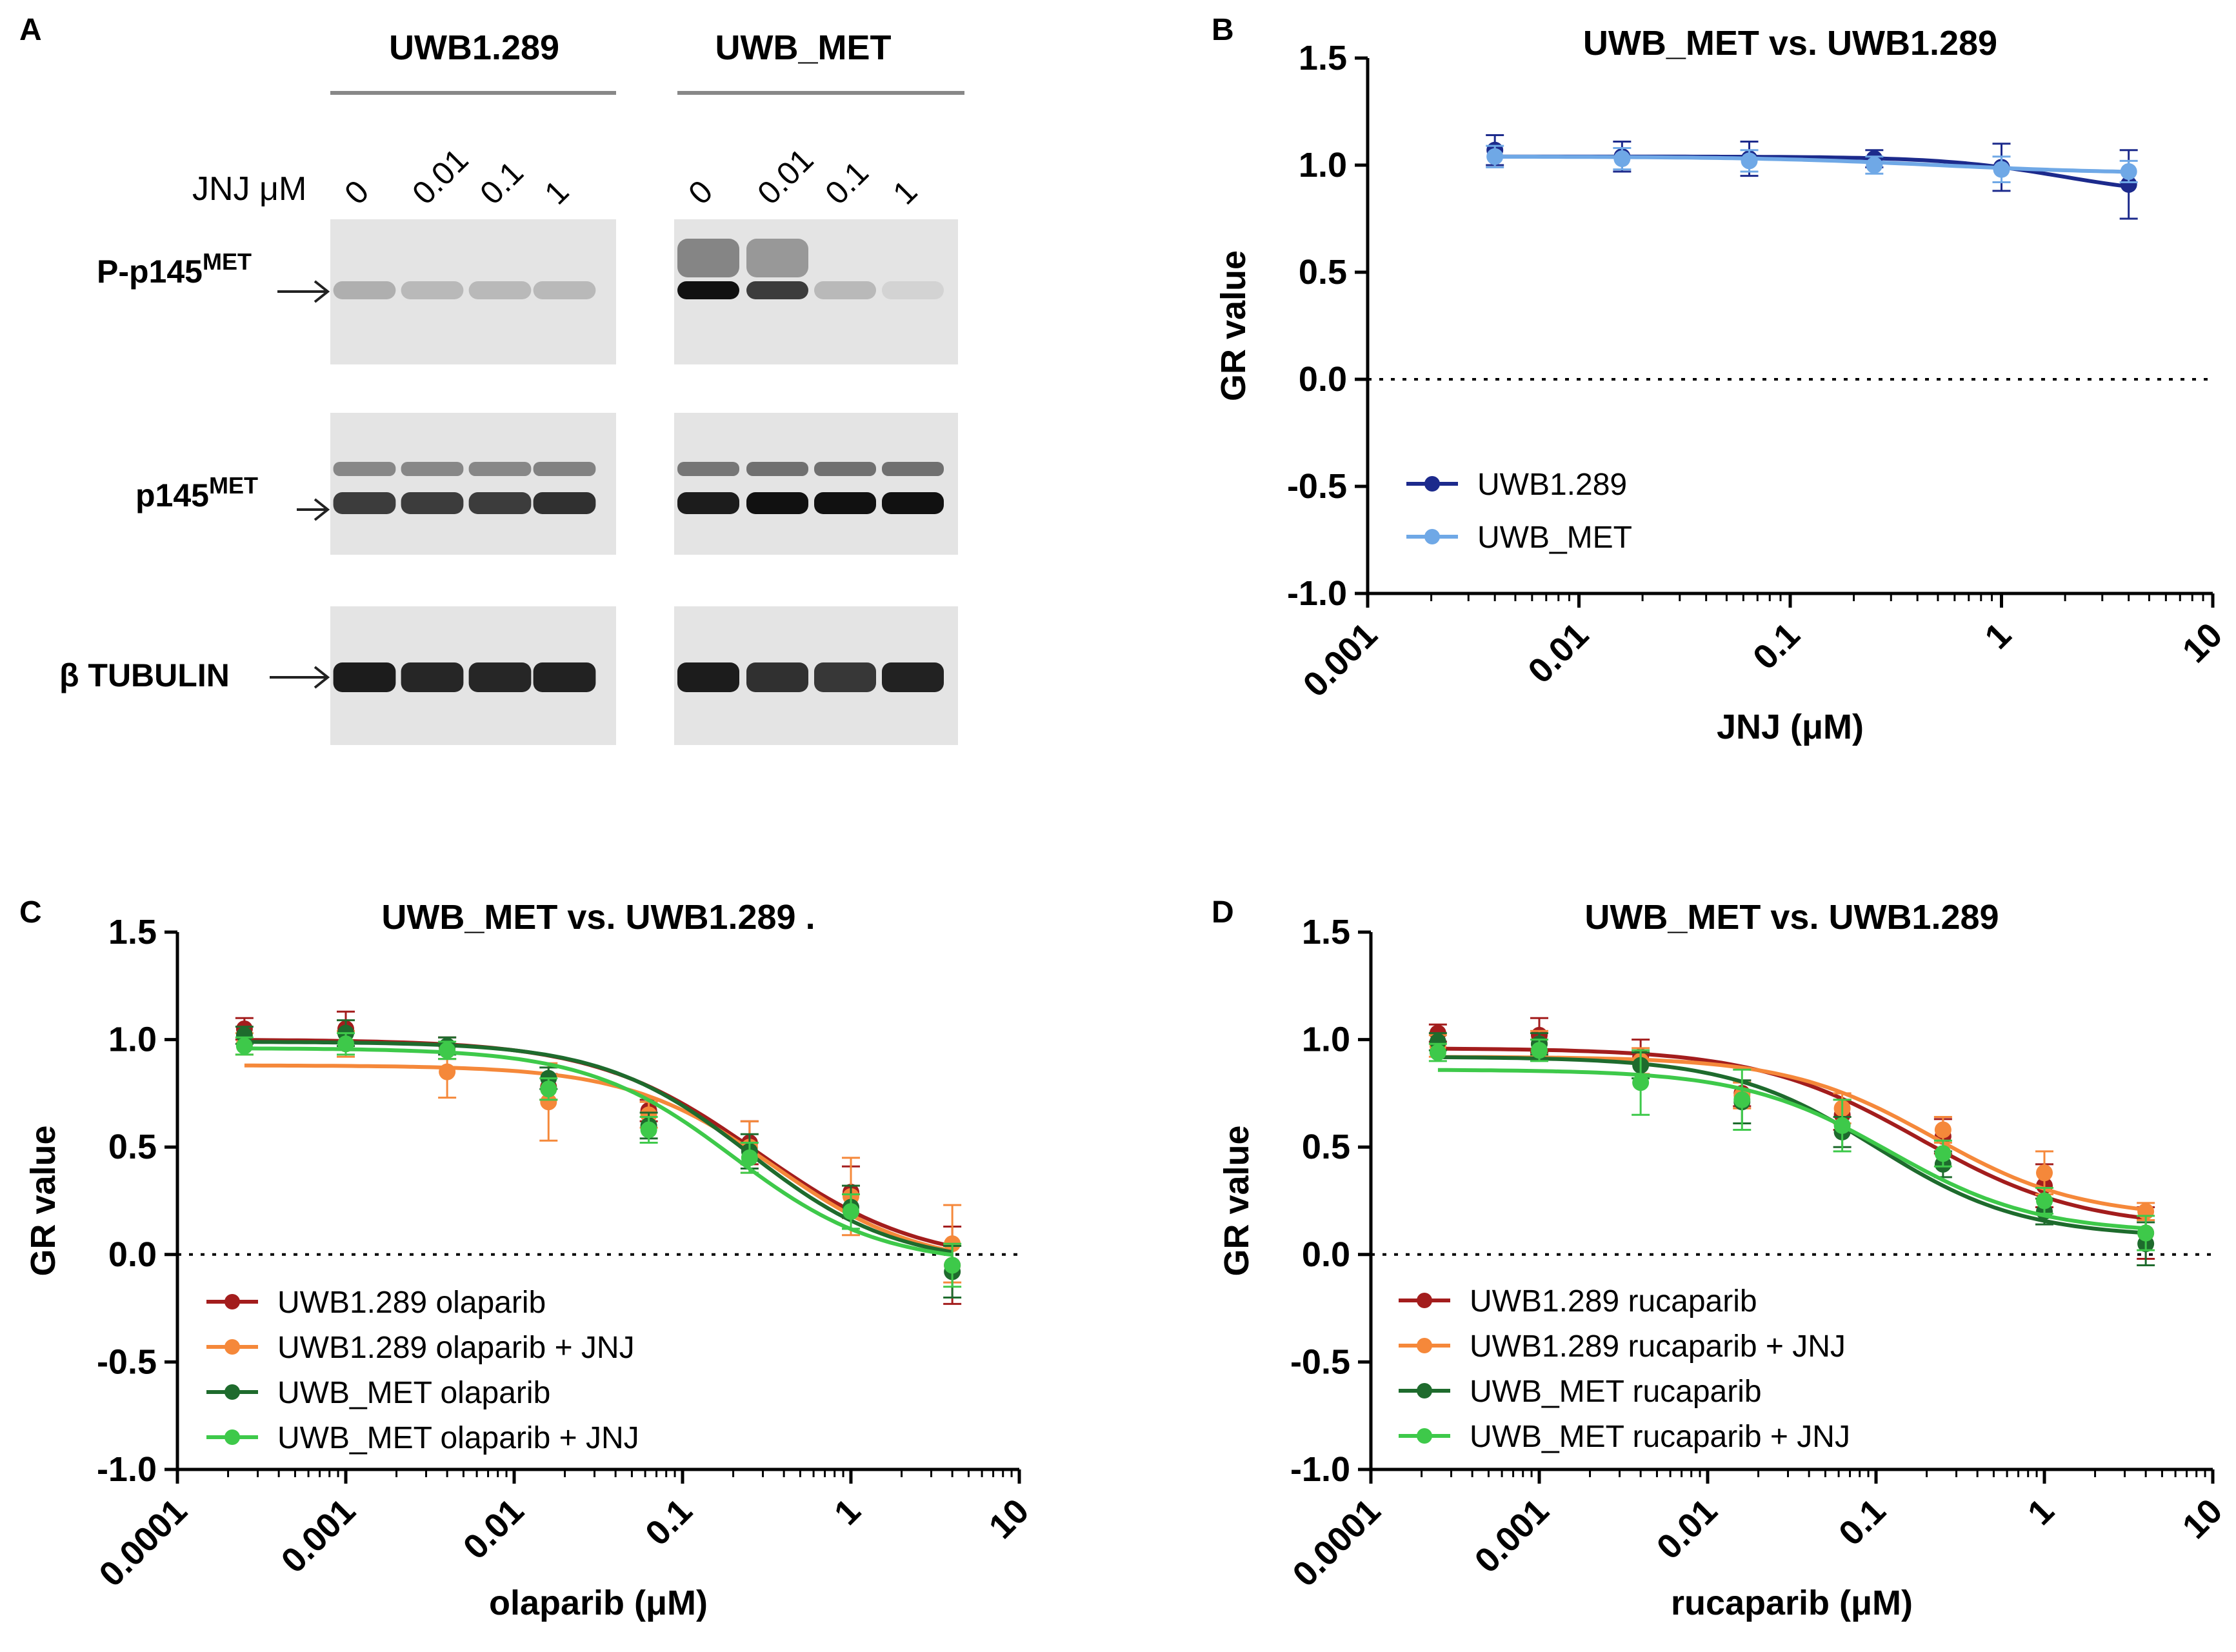  I want to click on legend-label-C-1: UWB1.289 olaparib + JNJ, so click(456, 1348).